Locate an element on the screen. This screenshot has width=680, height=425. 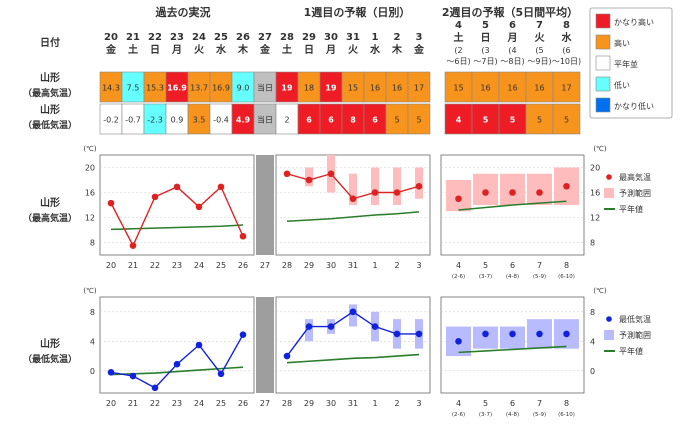
chart2-xtick-26: 26 is located at coordinates (243, 403).